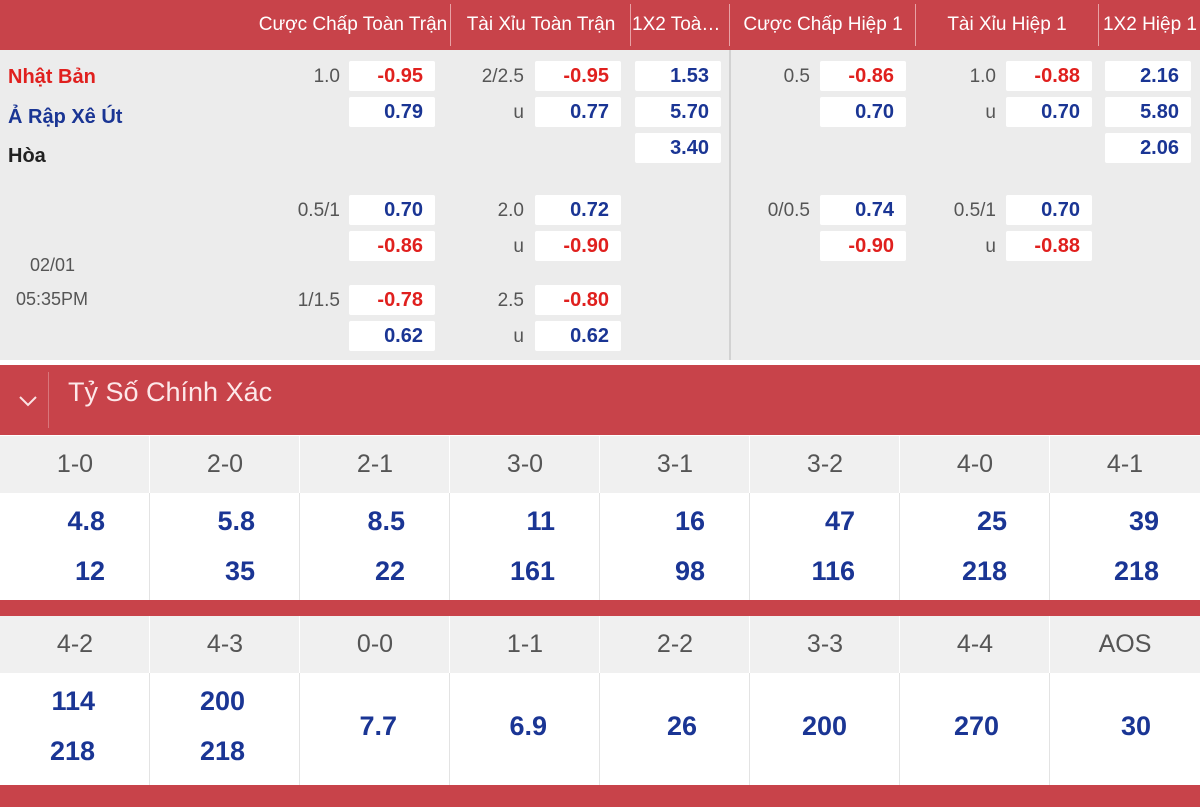 The image size is (1200, 807). I want to click on odds-cell: 2.16, so click(1148, 76).